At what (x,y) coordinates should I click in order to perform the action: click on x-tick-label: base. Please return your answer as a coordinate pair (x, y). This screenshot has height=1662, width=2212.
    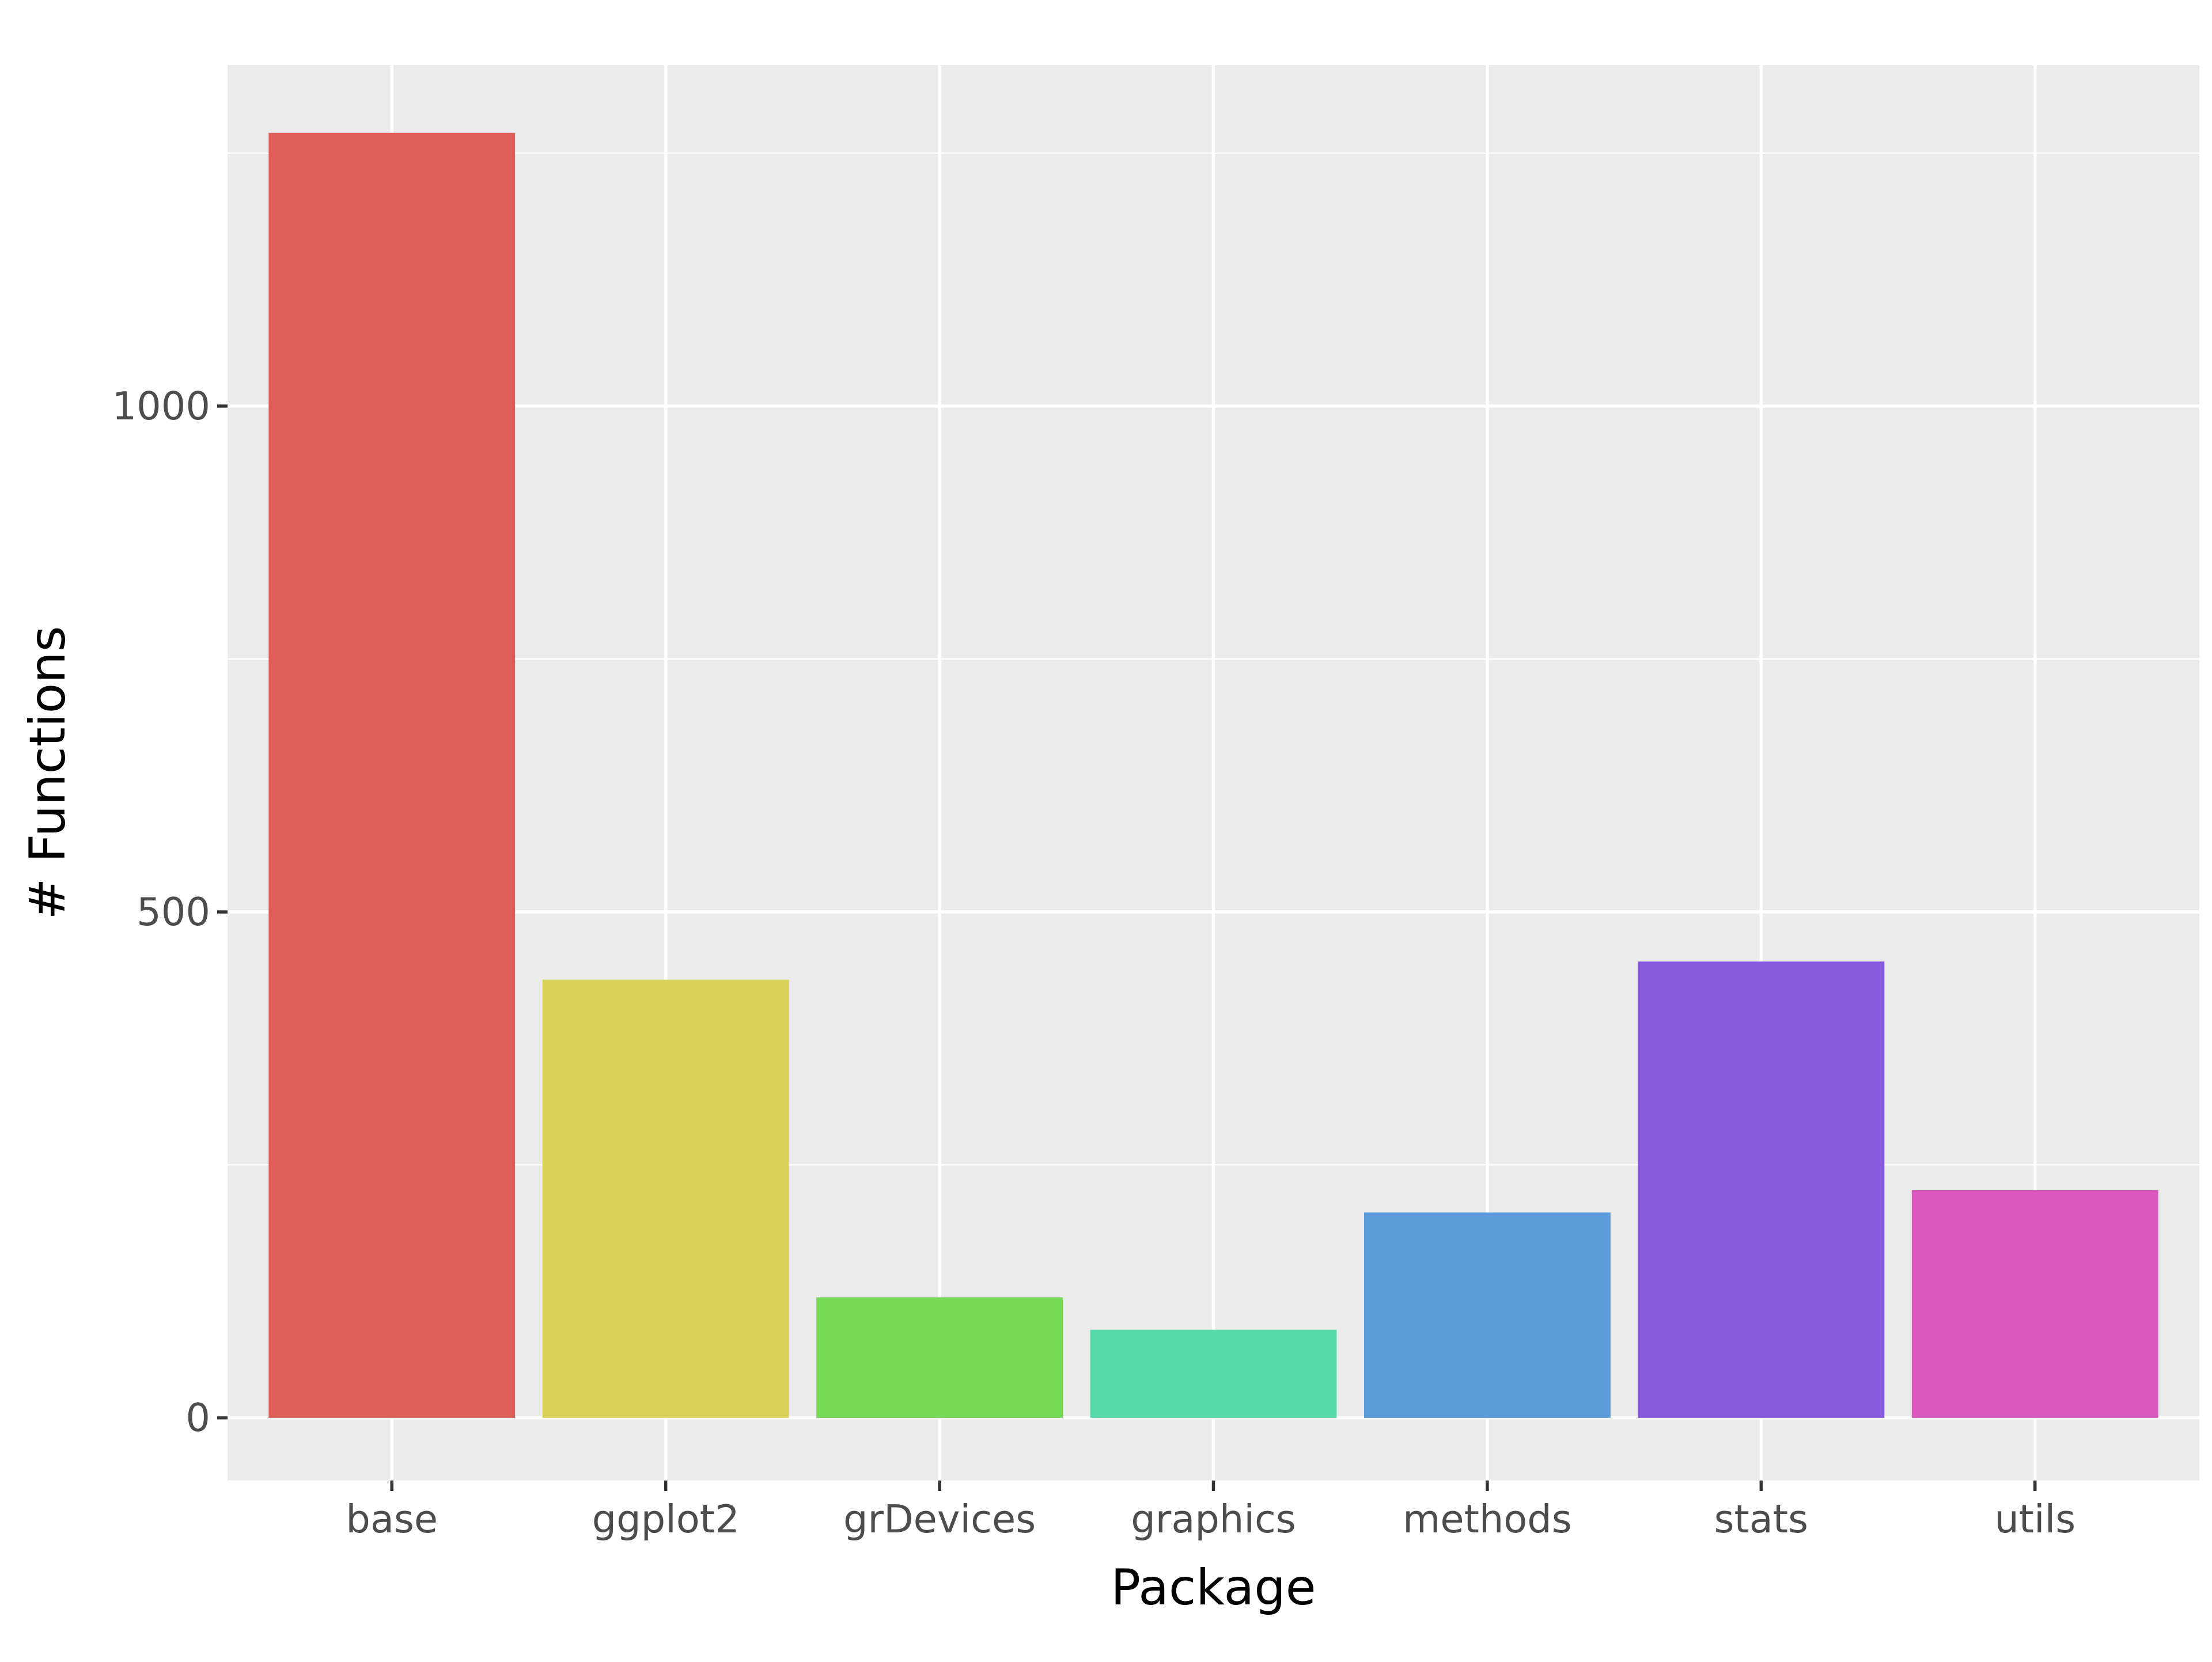
    Looking at the image, I should click on (392, 1519).